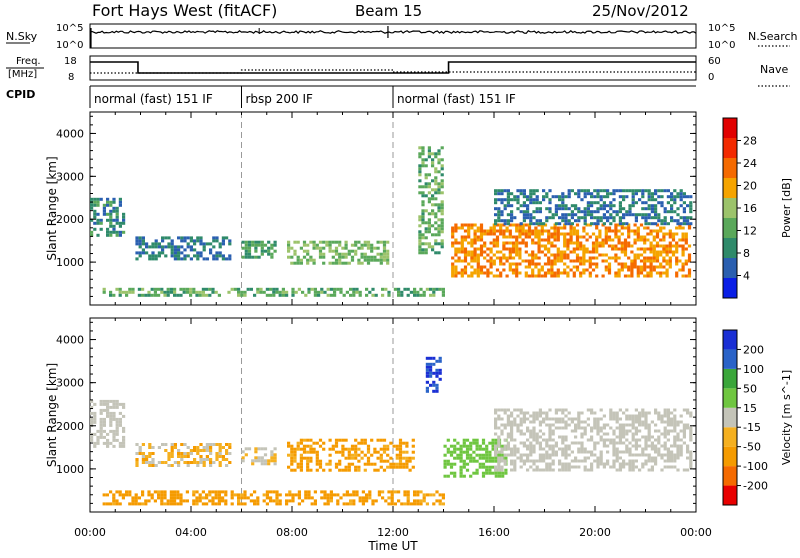 This screenshot has height=558, width=800. I want to click on colorbar-tick-label: -200, so click(755, 486).